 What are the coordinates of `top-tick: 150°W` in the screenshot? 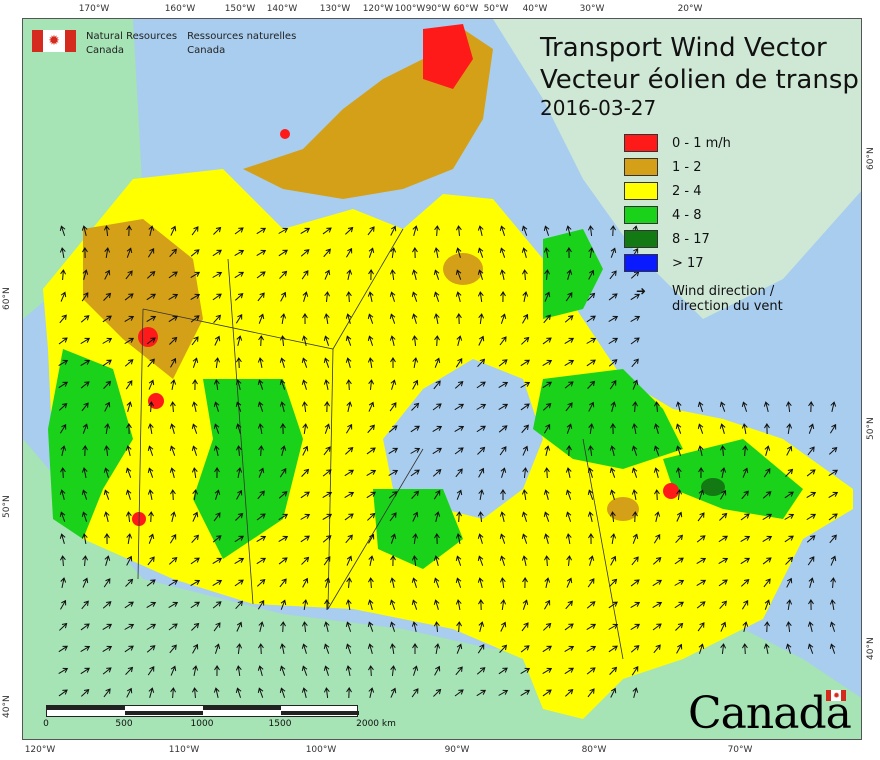 It's located at (240, 9).